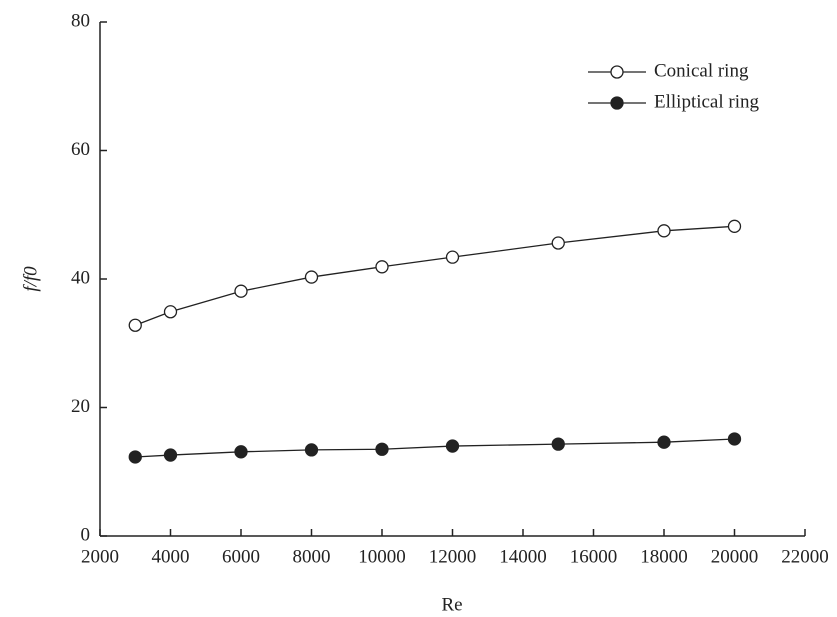 The height and width of the screenshot is (617, 837). Describe the element at coordinates (312, 556) in the screenshot. I see `x-tick-label: 8000` at that location.